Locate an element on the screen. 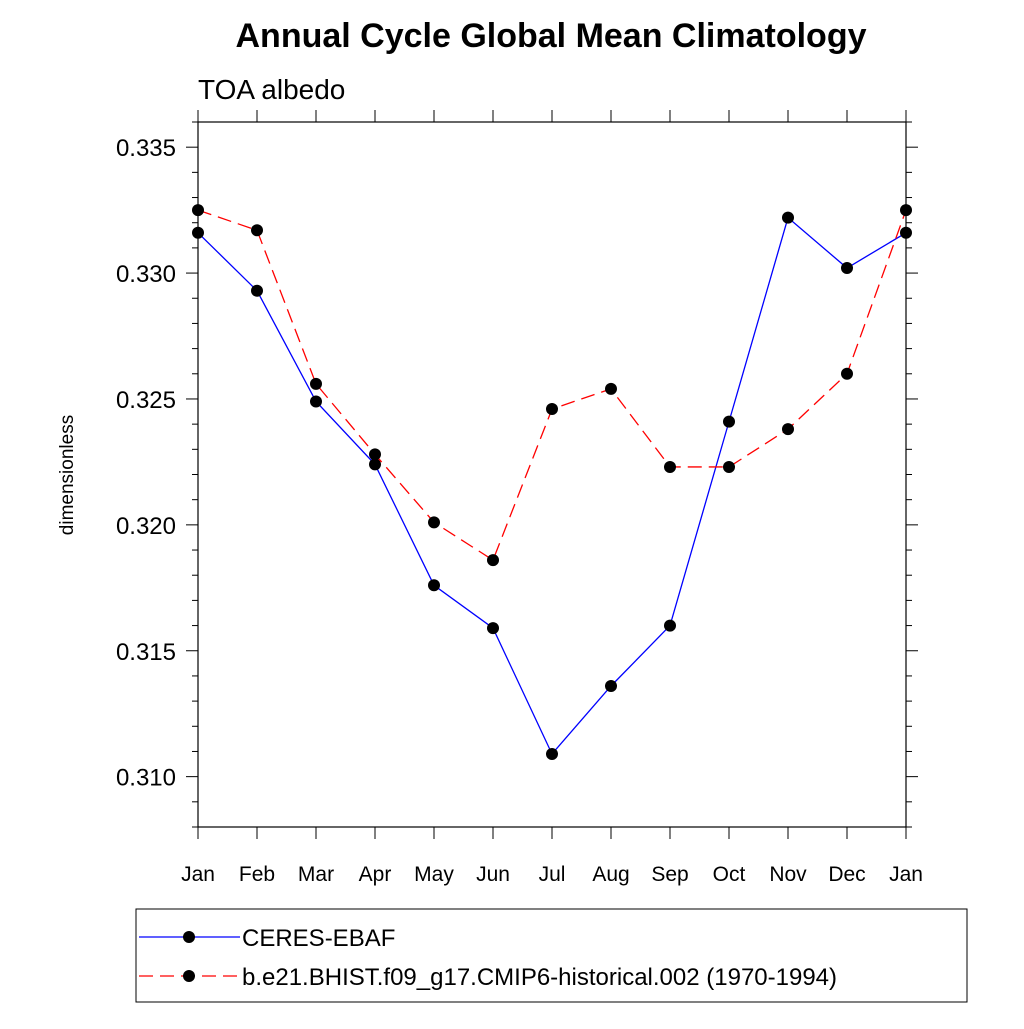 Image resolution: width=1024 pixels, height=1029 pixels. y-tick-label: 0.335 is located at coordinates (146, 148).